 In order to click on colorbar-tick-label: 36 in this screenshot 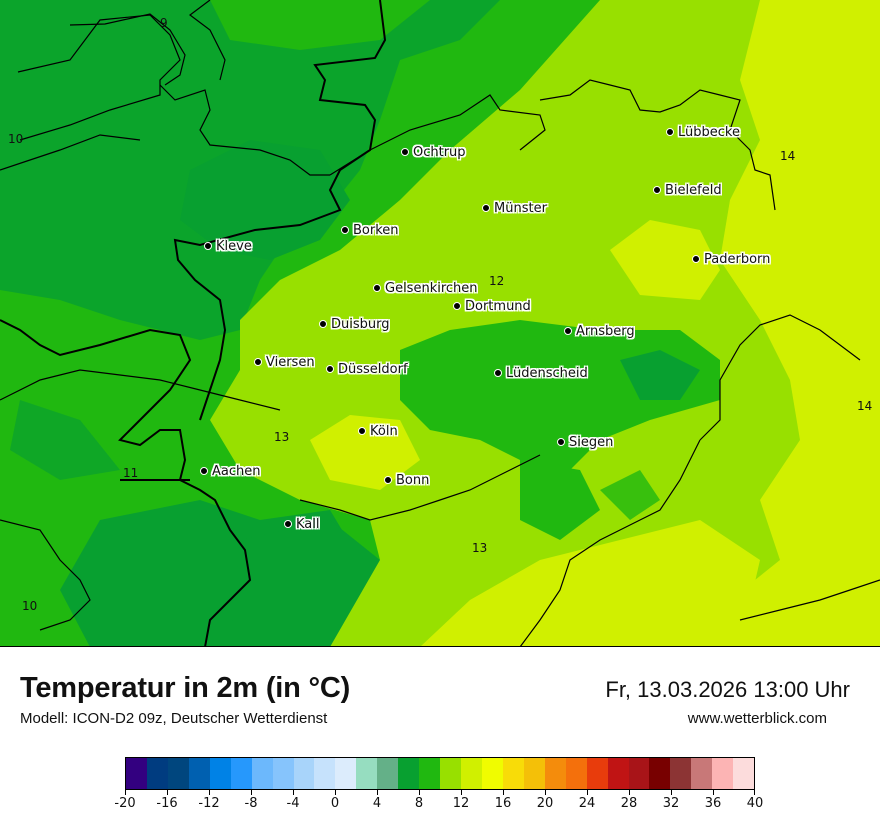, I will do `click(713, 803)`.